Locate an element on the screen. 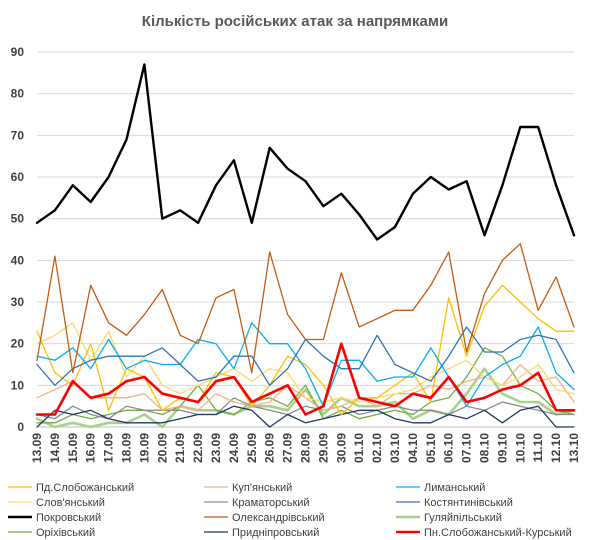 The image size is (590, 540). legend-label: Слов'янський is located at coordinates (70, 503).